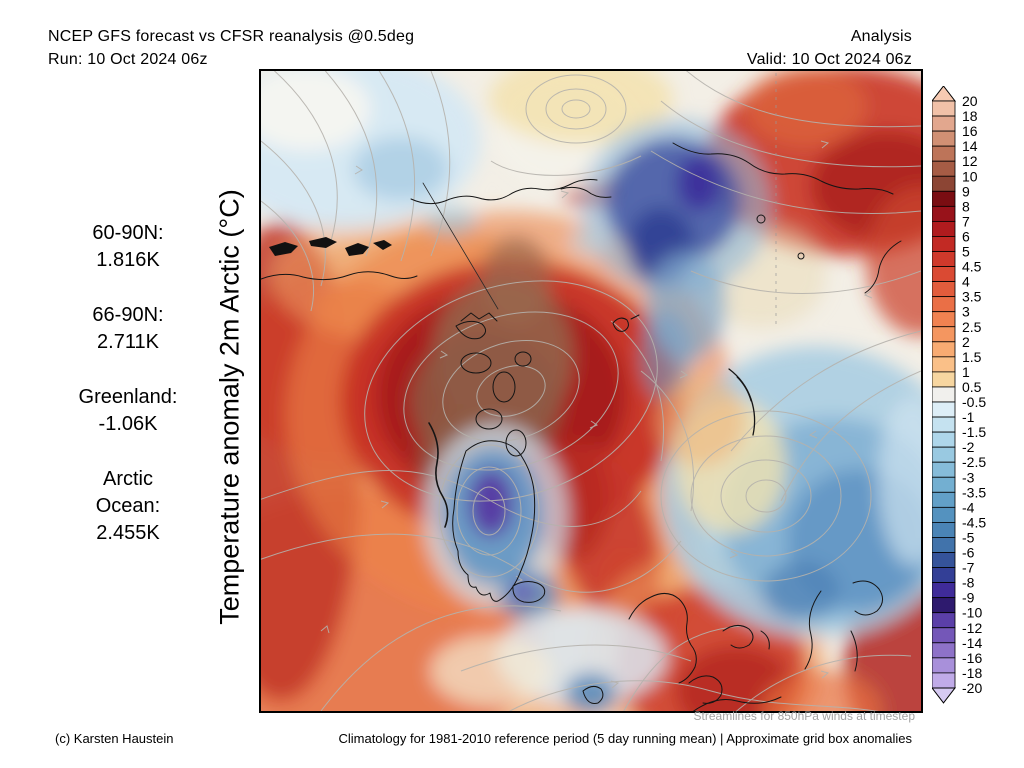 This screenshot has width=1024, height=768. I want to click on stat-arctic-ocean: Arctic Ocean: 2.455K, so click(128, 506).